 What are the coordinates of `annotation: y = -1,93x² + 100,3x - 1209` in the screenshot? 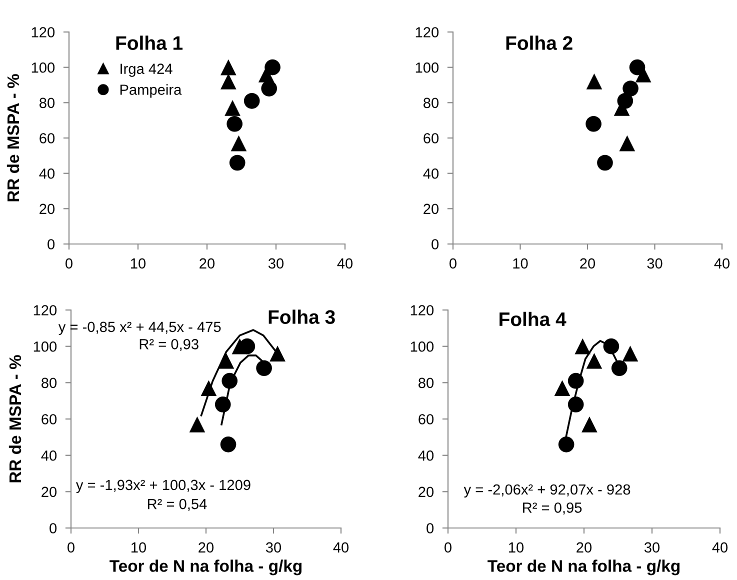 It's located at (163, 487).